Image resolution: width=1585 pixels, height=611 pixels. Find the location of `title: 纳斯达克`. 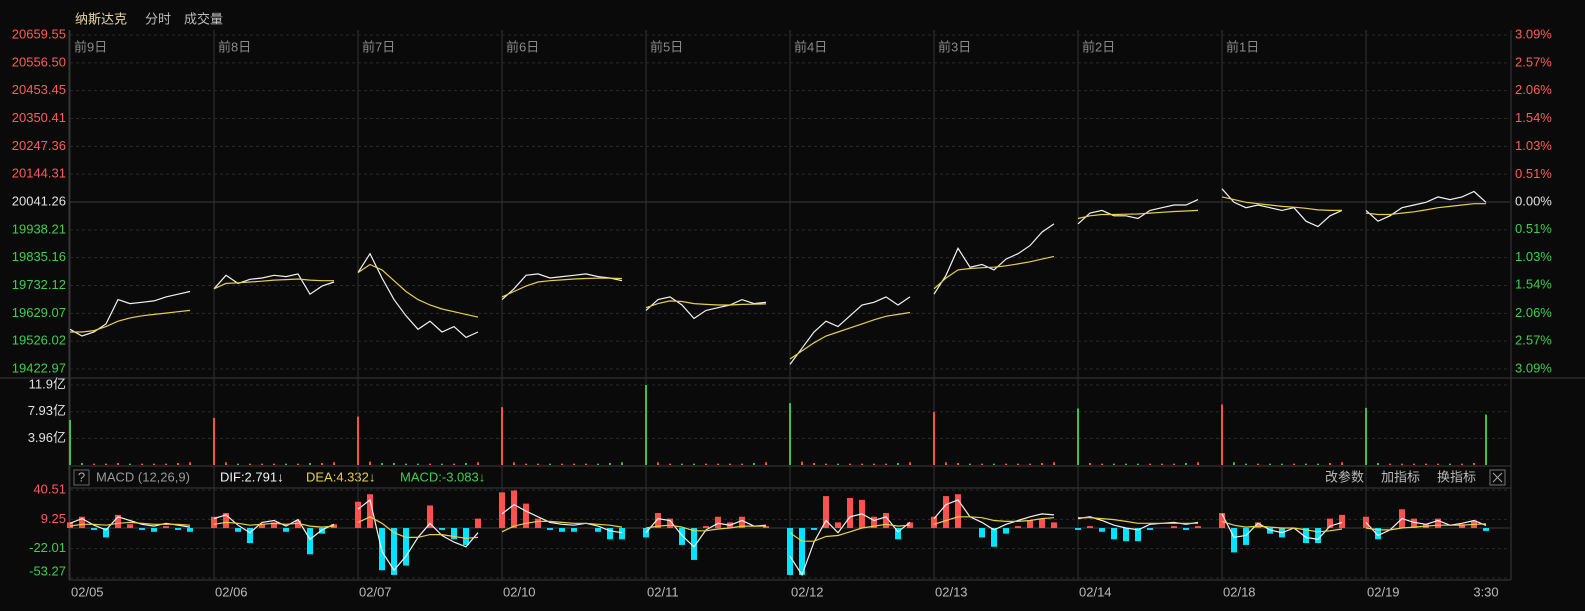

title: 纳斯达克 is located at coordinates (101, 18).